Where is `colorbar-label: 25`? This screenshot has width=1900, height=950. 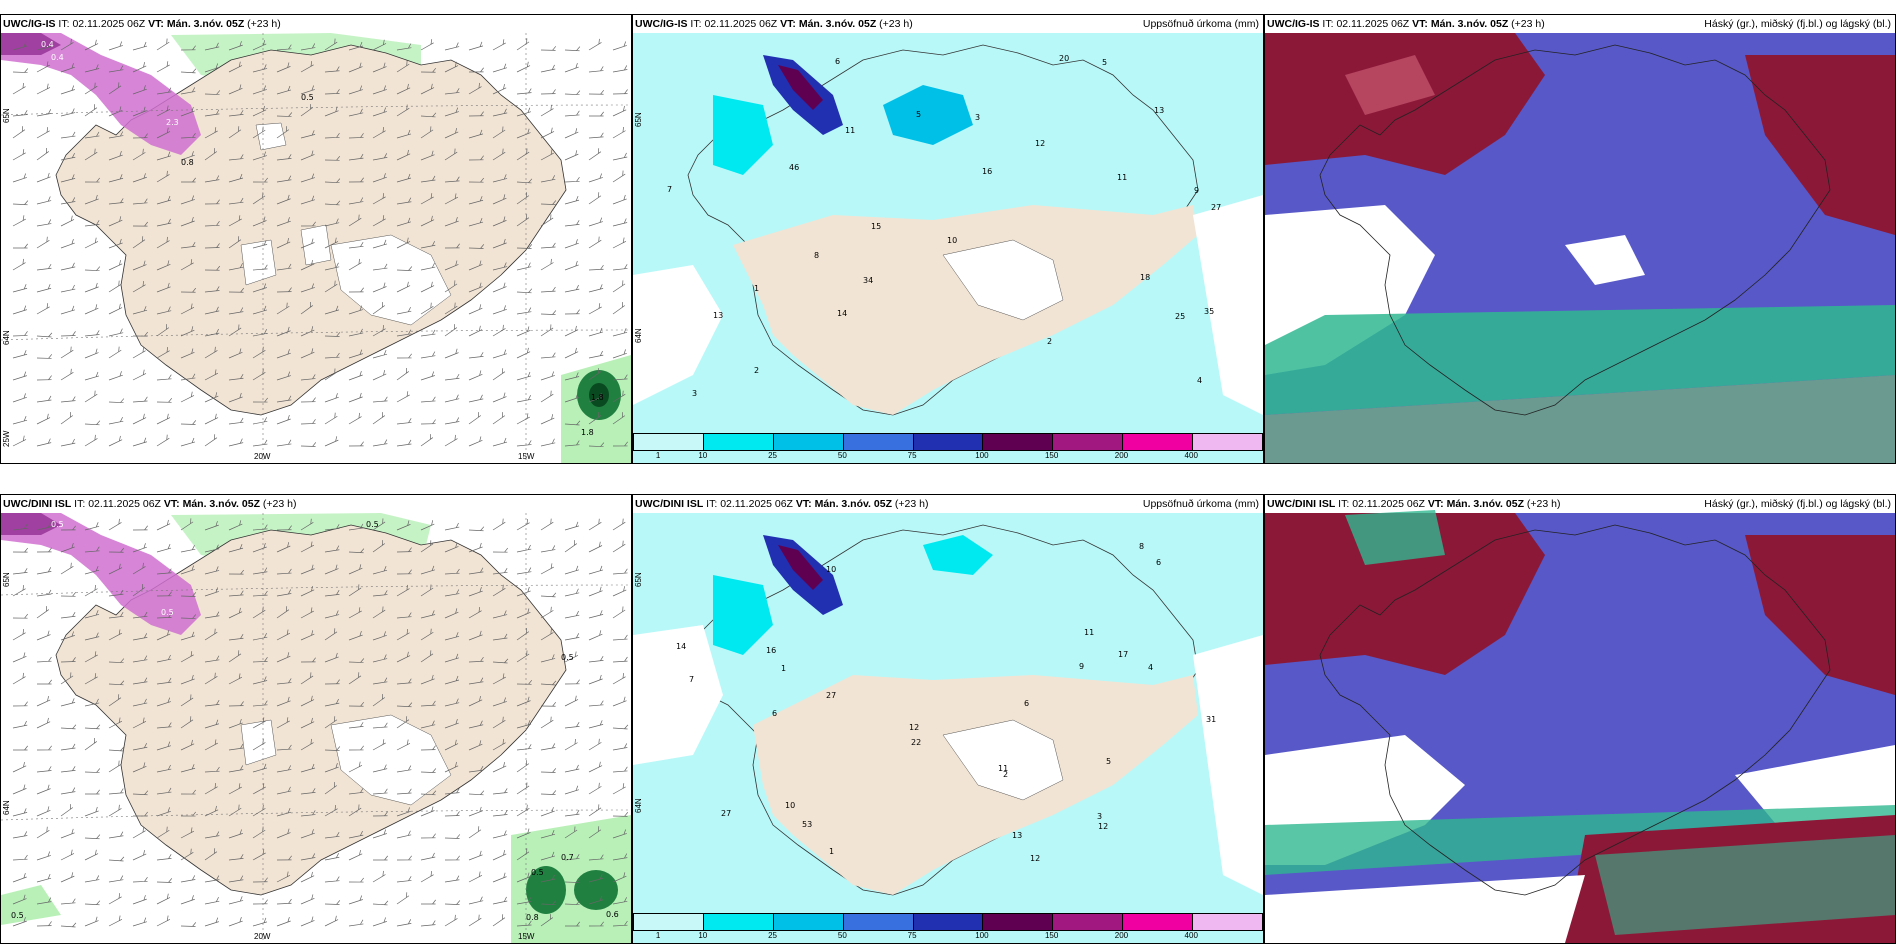 colorbar-label: 25 is located at coordinates (772, 935).